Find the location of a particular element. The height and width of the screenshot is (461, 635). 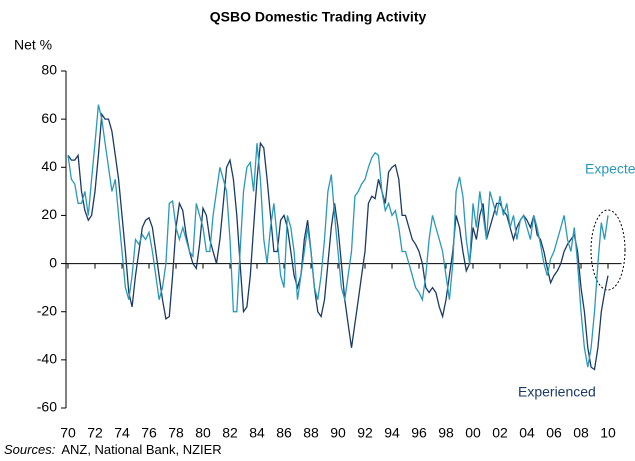

chart-title: QSBO Domestic Trading Activity is located at coordinates (318, 17).